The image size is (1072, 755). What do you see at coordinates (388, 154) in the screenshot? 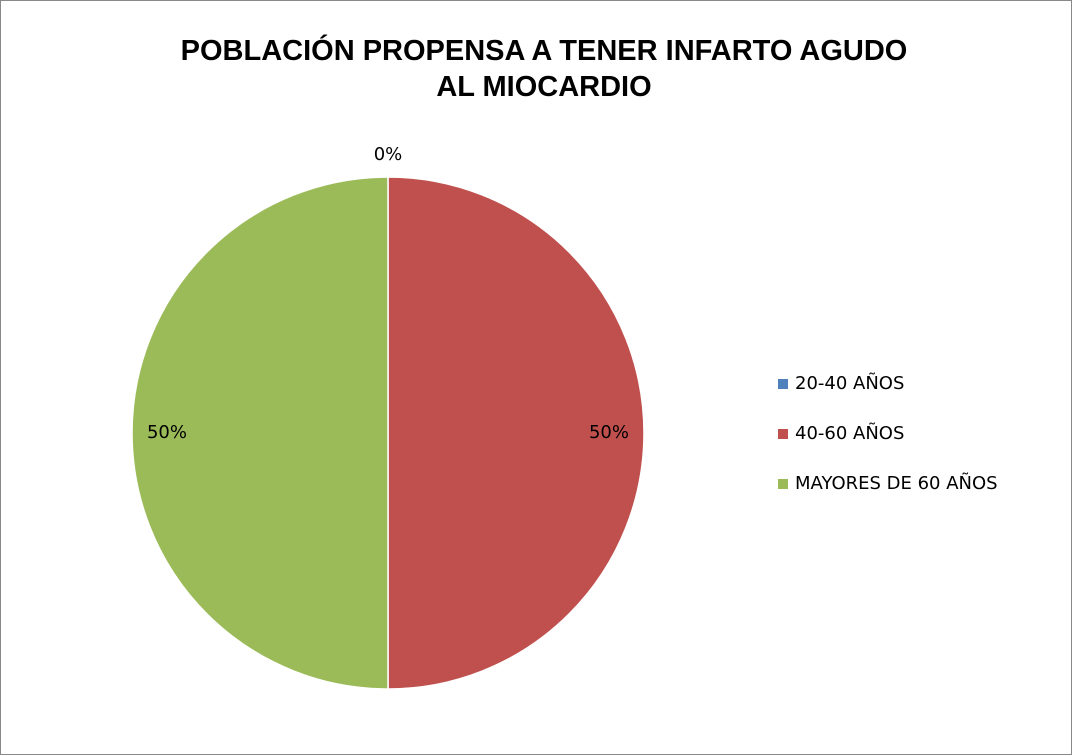
I see `data-label: 0%` at bounding box center [388, 154].